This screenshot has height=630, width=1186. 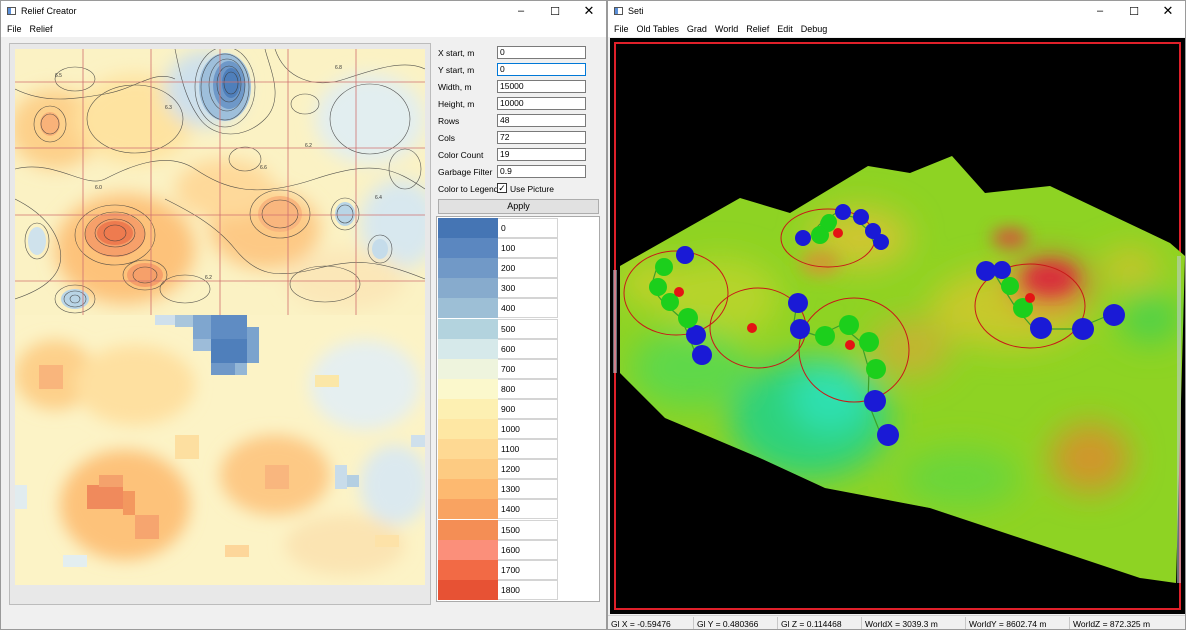 I want to click on window-title: Seti, so click(x=636, y=11).